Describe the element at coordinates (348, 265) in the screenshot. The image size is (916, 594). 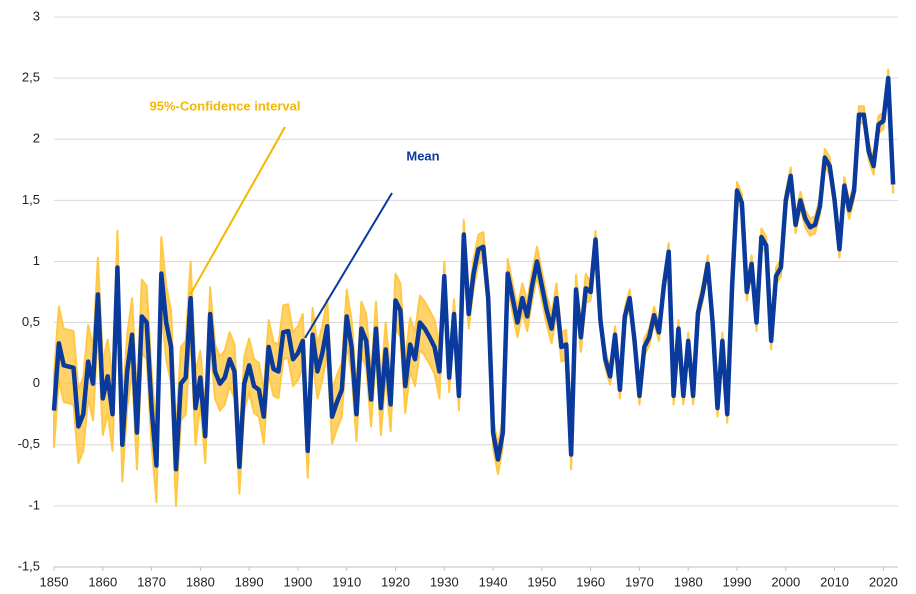
I see `mean-pointer` at that location.